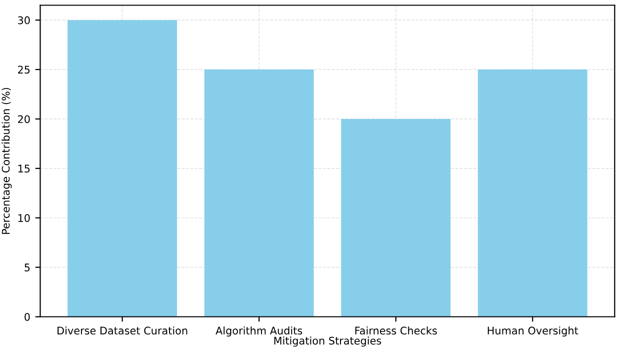 The width and height of the screenshot is (619, 350). What do you see at coordinates (259, 331) in the screenshot?
I see `x-tick-label: Algorithm Audits` at bounding box center [259, 331].